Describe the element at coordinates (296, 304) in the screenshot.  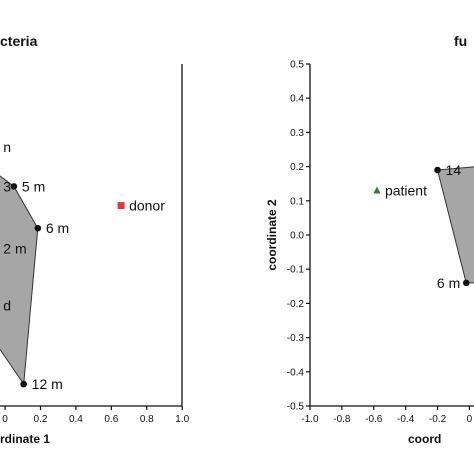
I see `y-tick-label: -0.2` at that location.